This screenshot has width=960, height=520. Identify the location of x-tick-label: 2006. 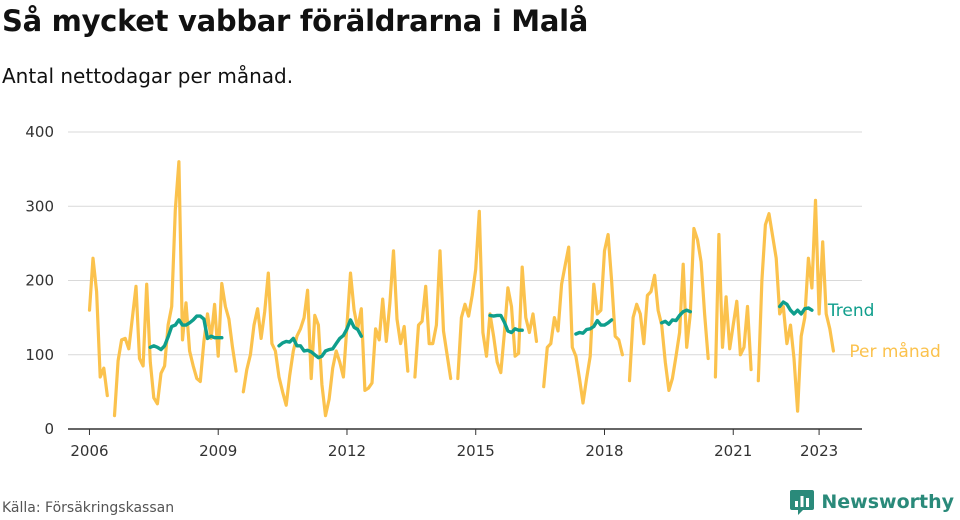
(89, 451).